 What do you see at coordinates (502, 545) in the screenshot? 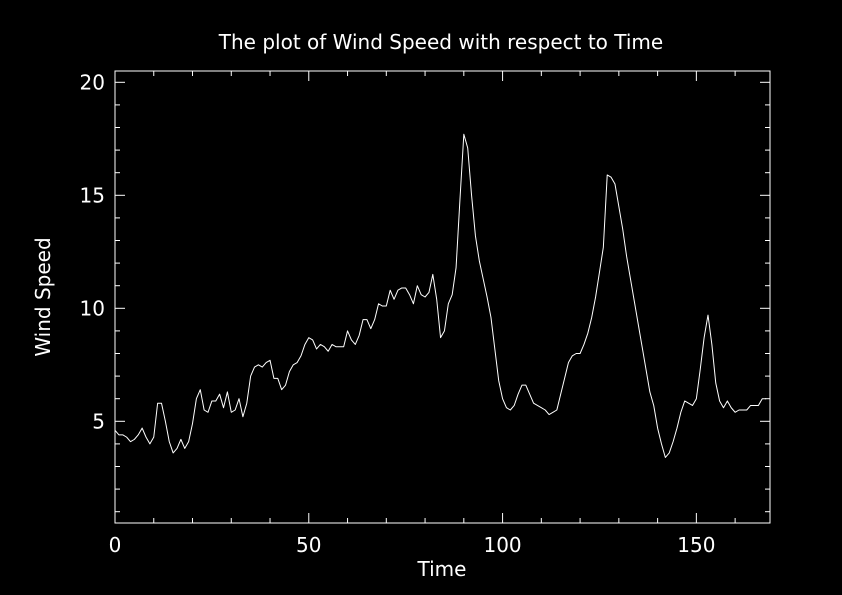
I see `x-tick-label: 100` at bounding box center [502, 545].